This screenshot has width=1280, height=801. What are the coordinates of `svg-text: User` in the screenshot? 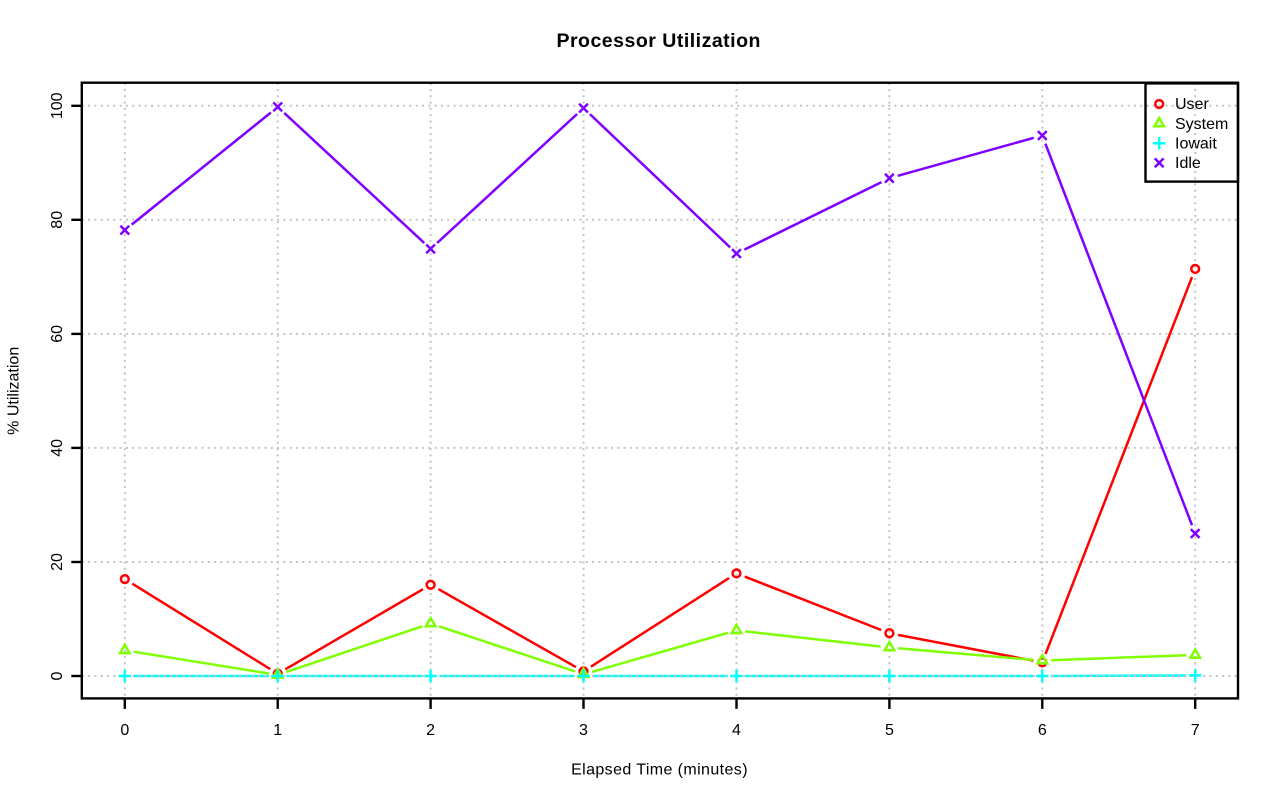 It's located at (1192, 104).